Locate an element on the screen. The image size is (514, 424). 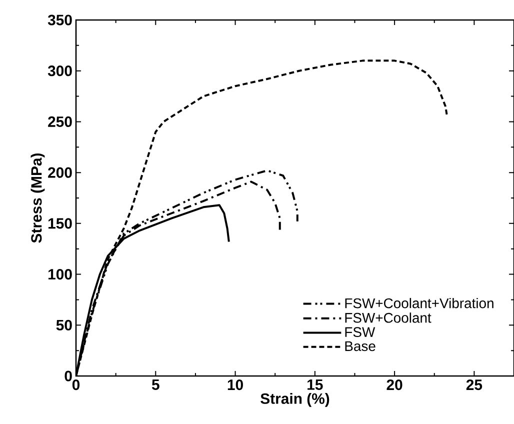
x-tick-label: 25 is located at coordinates (474, 385).